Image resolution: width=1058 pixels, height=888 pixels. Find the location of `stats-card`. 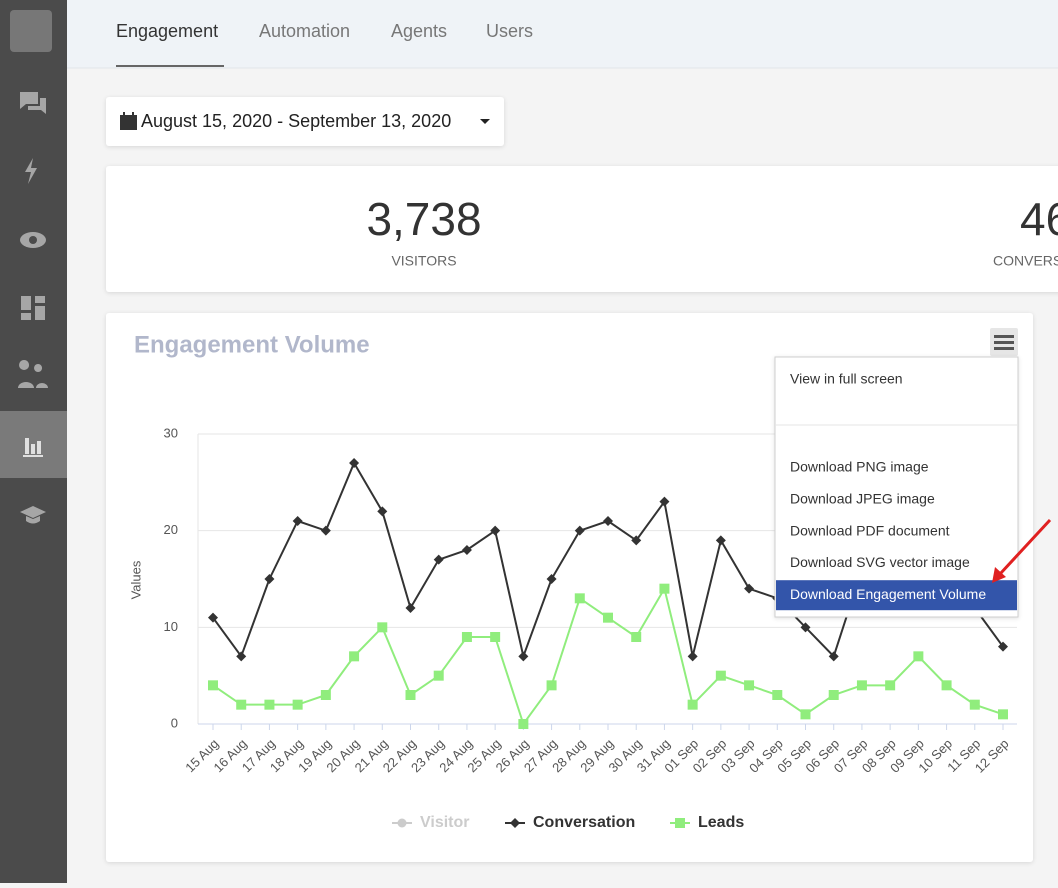

stats-card is located at coordinates (582, 229).